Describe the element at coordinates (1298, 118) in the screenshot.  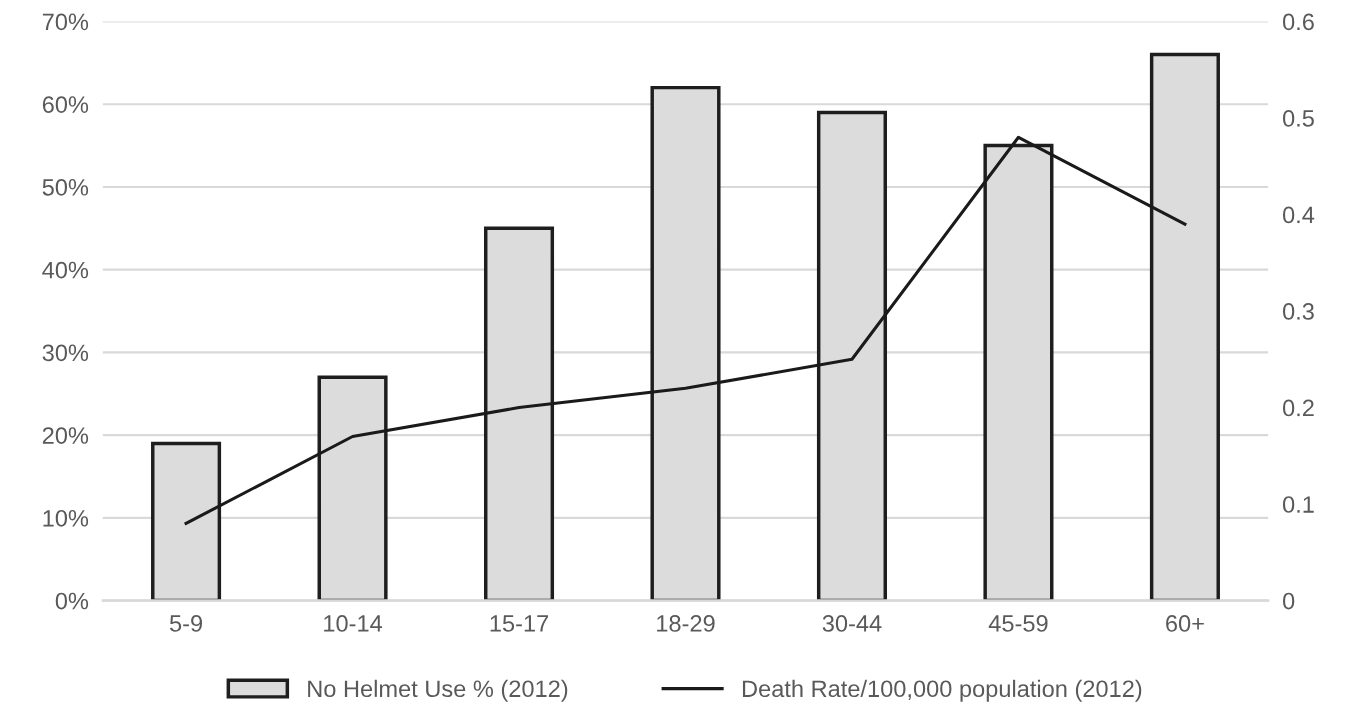
I see `y2-tick-label: 0.5` at that location.